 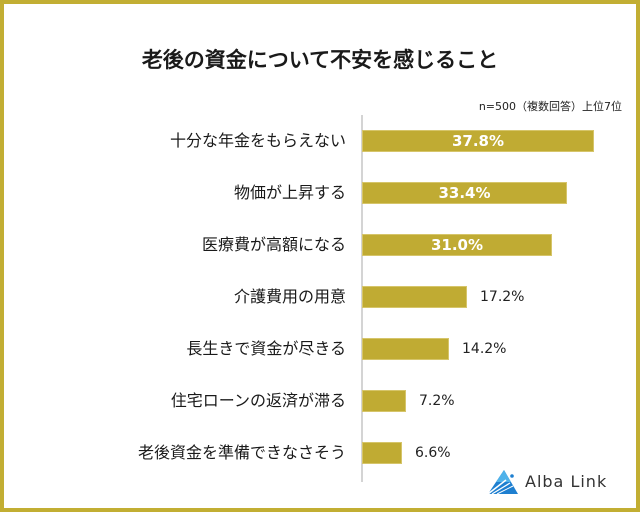 What do you see at coordinates (258, 400) in the screenshot?
I see `category-label: 住宅ローンの返済が滞る` at bounding box center [258, 400].